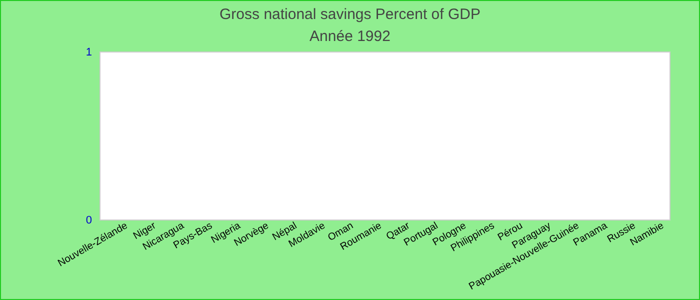  What do you see at coordinates (89, 52) in the screenshot?
I see `y-tick-label: 1` at bounding box center [89, 52].